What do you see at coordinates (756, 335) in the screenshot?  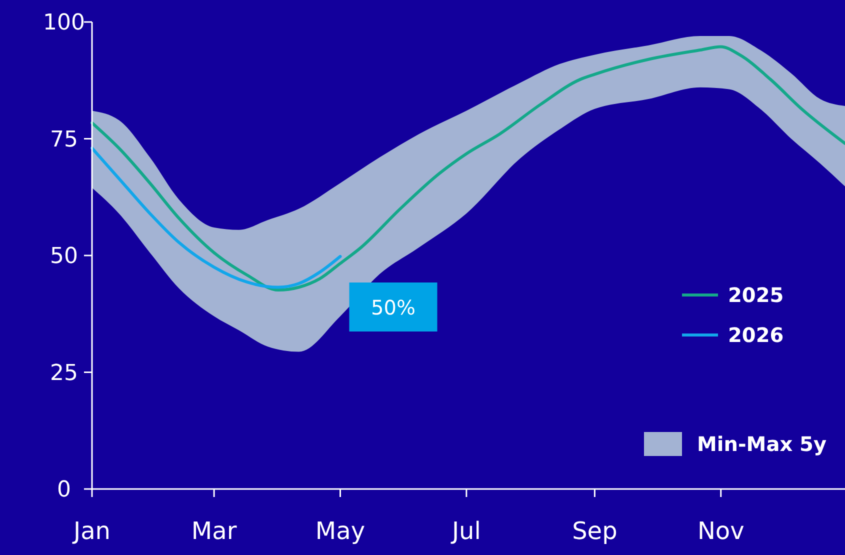 I see `legend-label: 2026` at bounding box center [756, 335].